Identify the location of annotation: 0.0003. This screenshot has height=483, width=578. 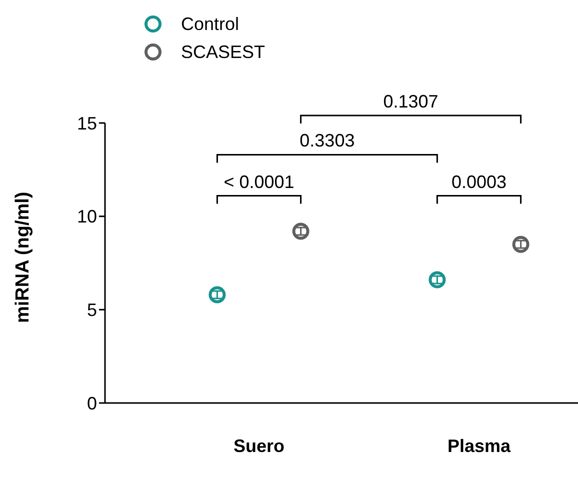
(479, 182).